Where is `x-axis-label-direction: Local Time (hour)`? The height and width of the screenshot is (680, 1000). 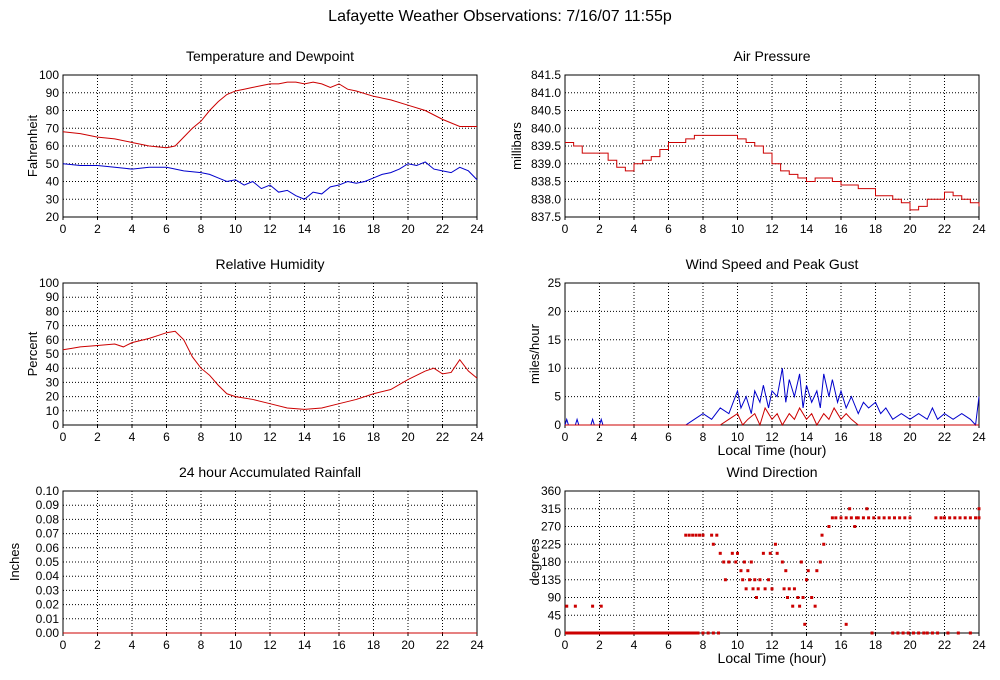 x-axis-label-direction: Local Time (hour) is located at coordinates (772, 658).